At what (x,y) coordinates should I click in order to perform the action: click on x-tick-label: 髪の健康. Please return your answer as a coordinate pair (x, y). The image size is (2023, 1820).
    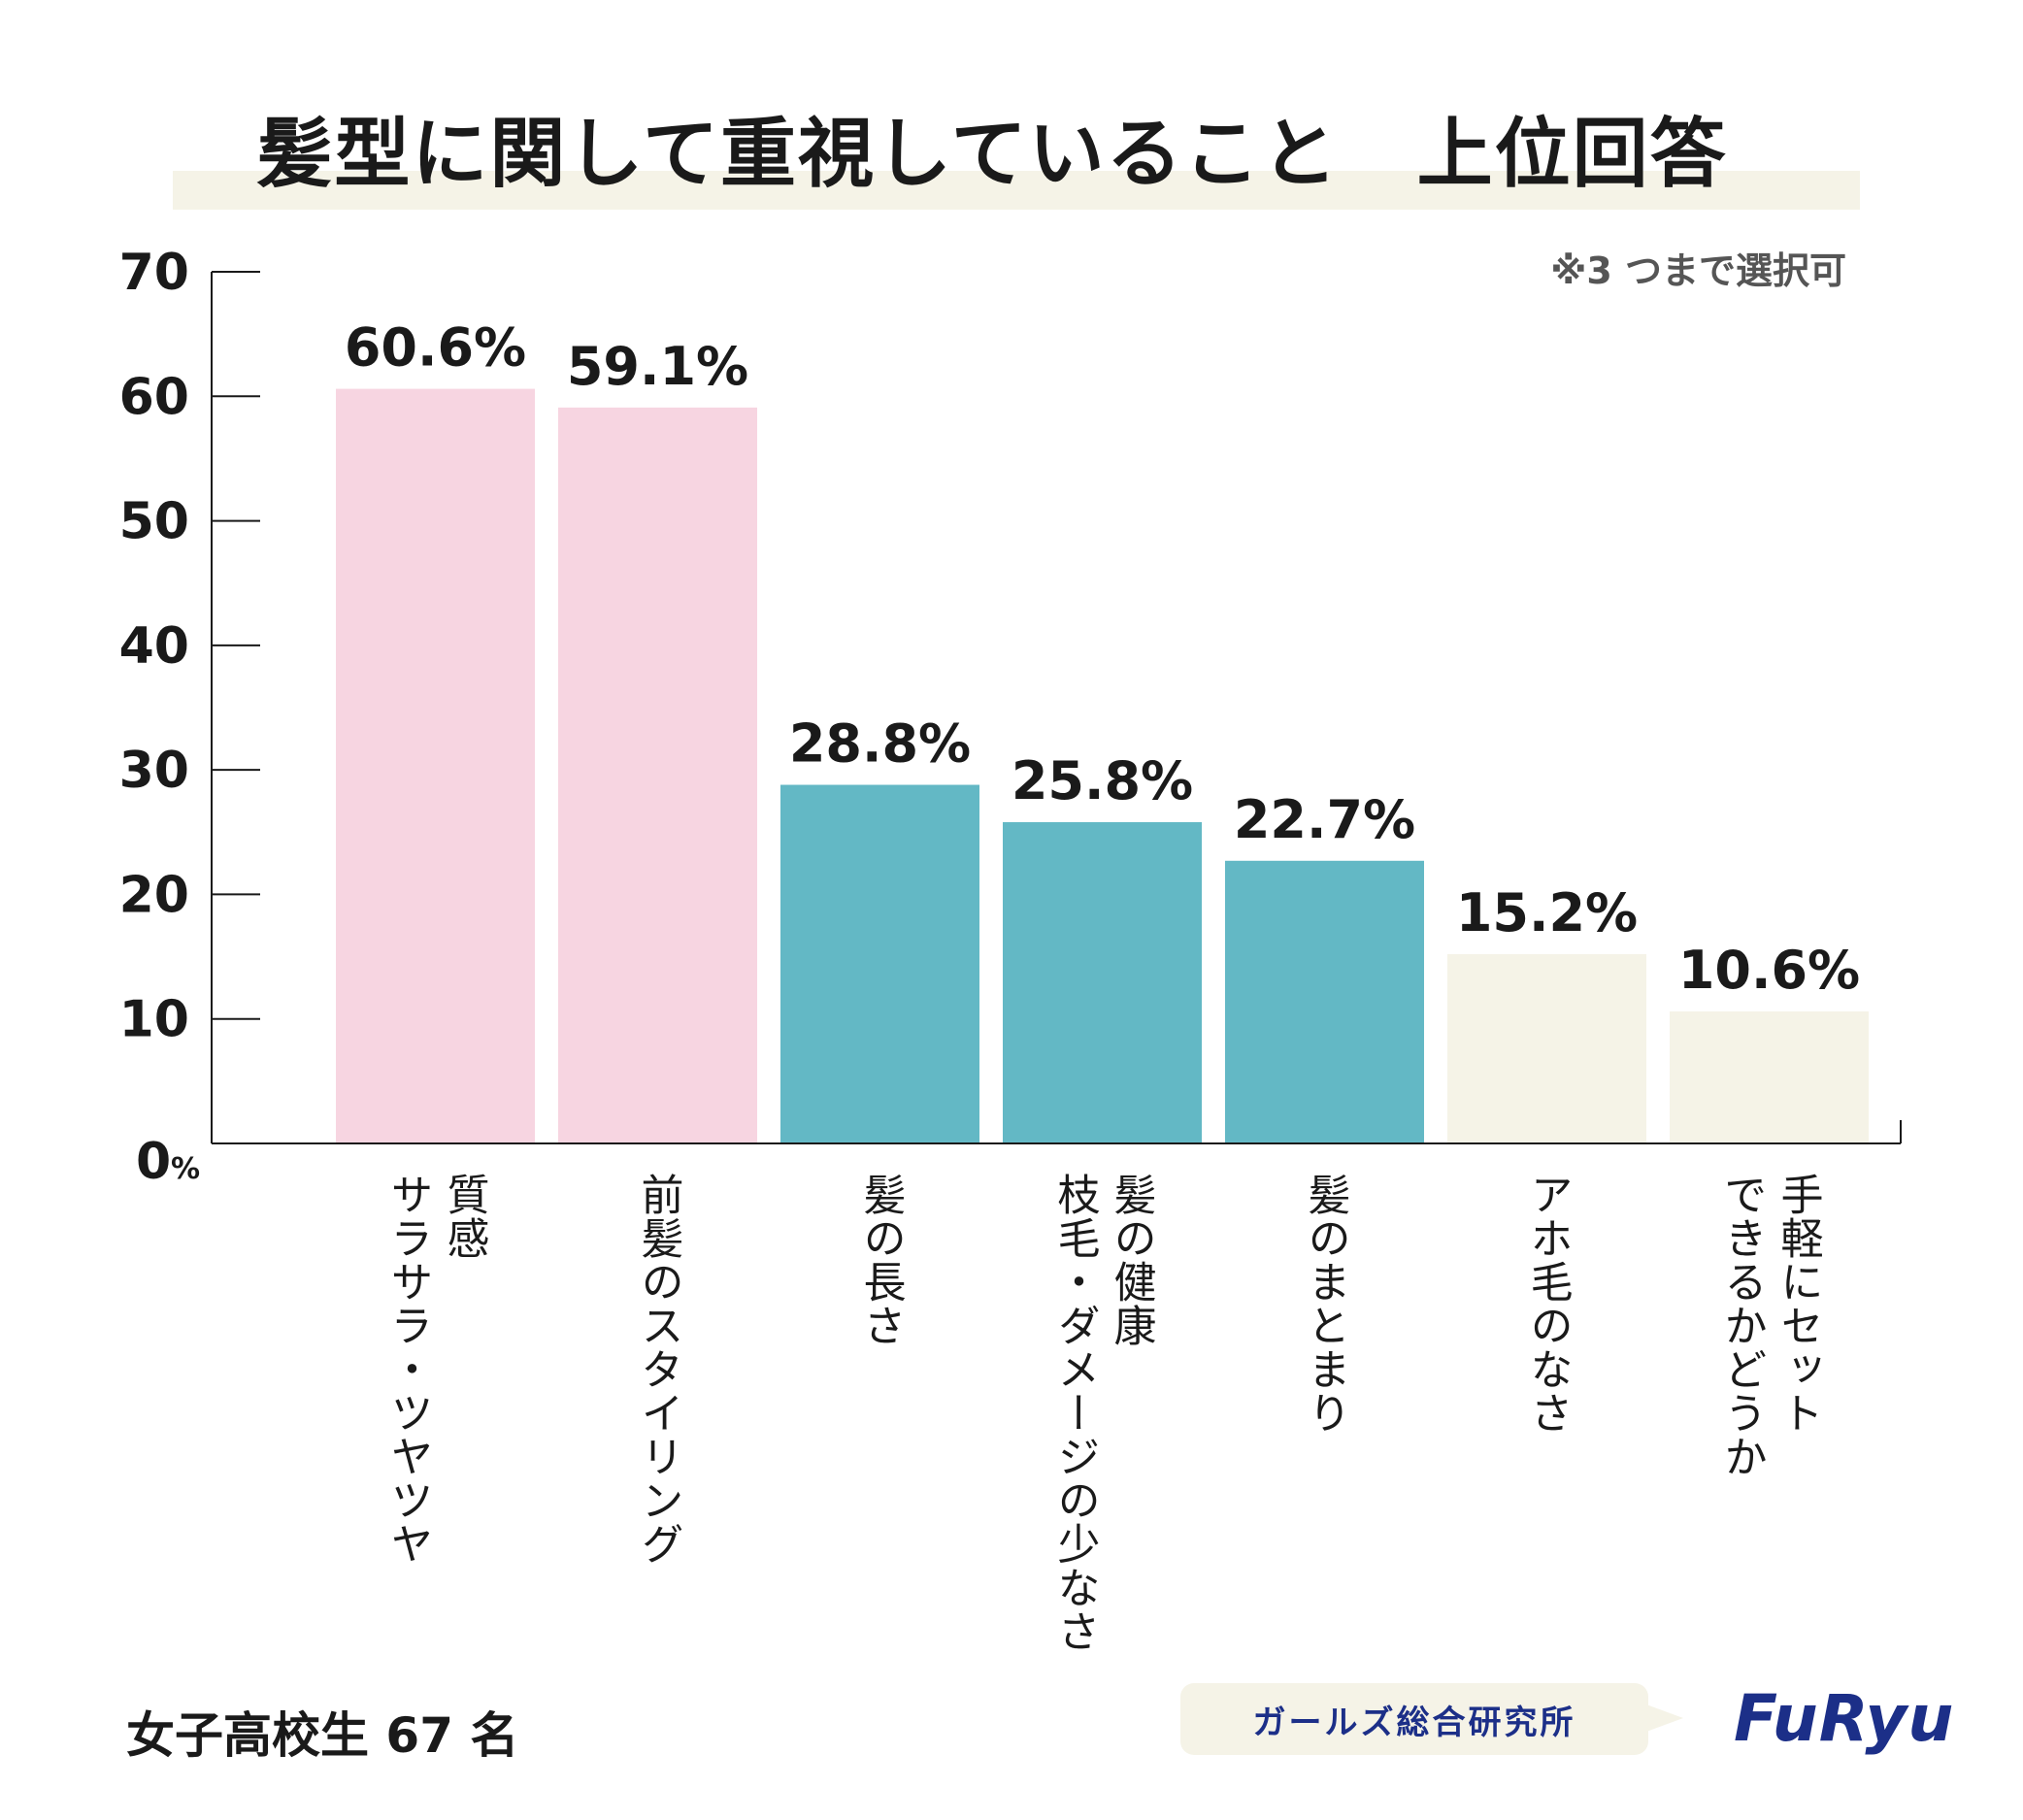
    Looking at the image, I should click on (1131, 1260).